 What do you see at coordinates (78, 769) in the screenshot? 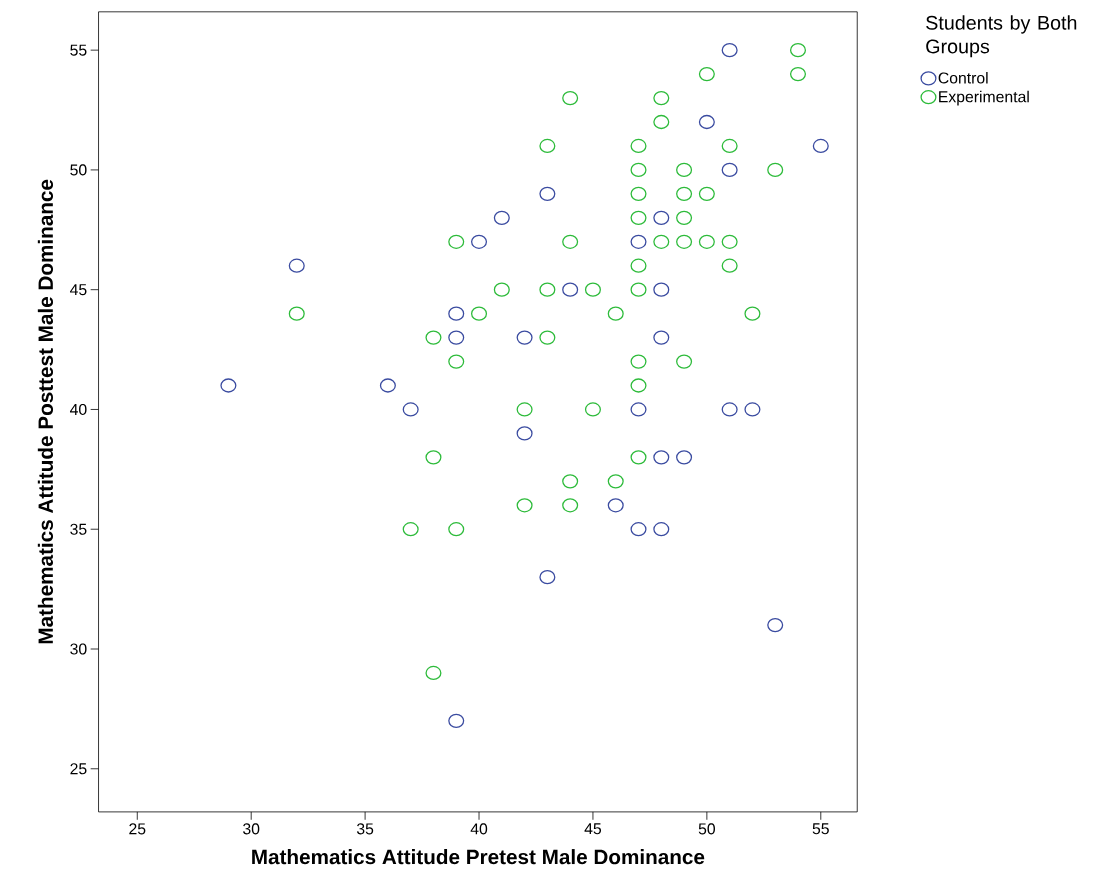
I see `y-tick-label: 25` at bounding box center [78, 769].